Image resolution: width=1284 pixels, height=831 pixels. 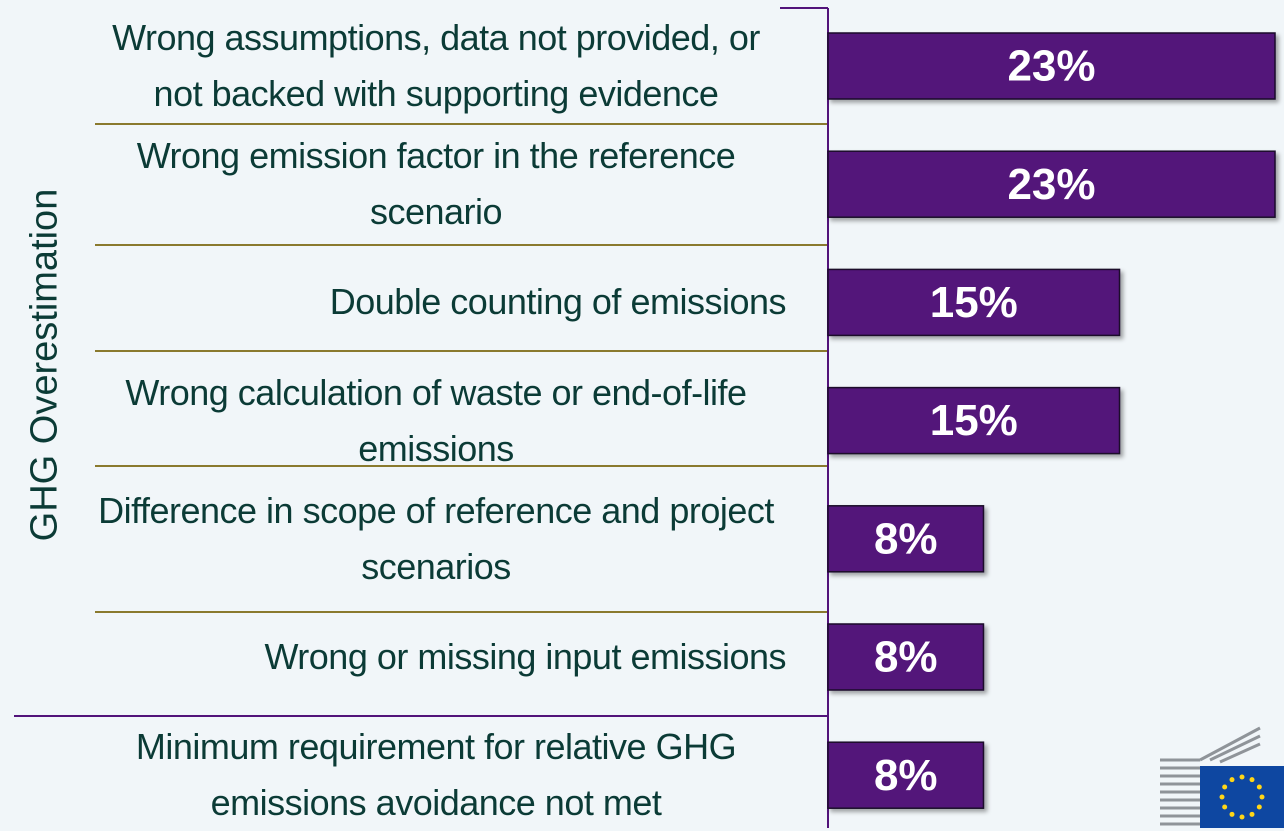 I want to click on y-axis-label: GHG Overestimation, so click(x=44, y=365).